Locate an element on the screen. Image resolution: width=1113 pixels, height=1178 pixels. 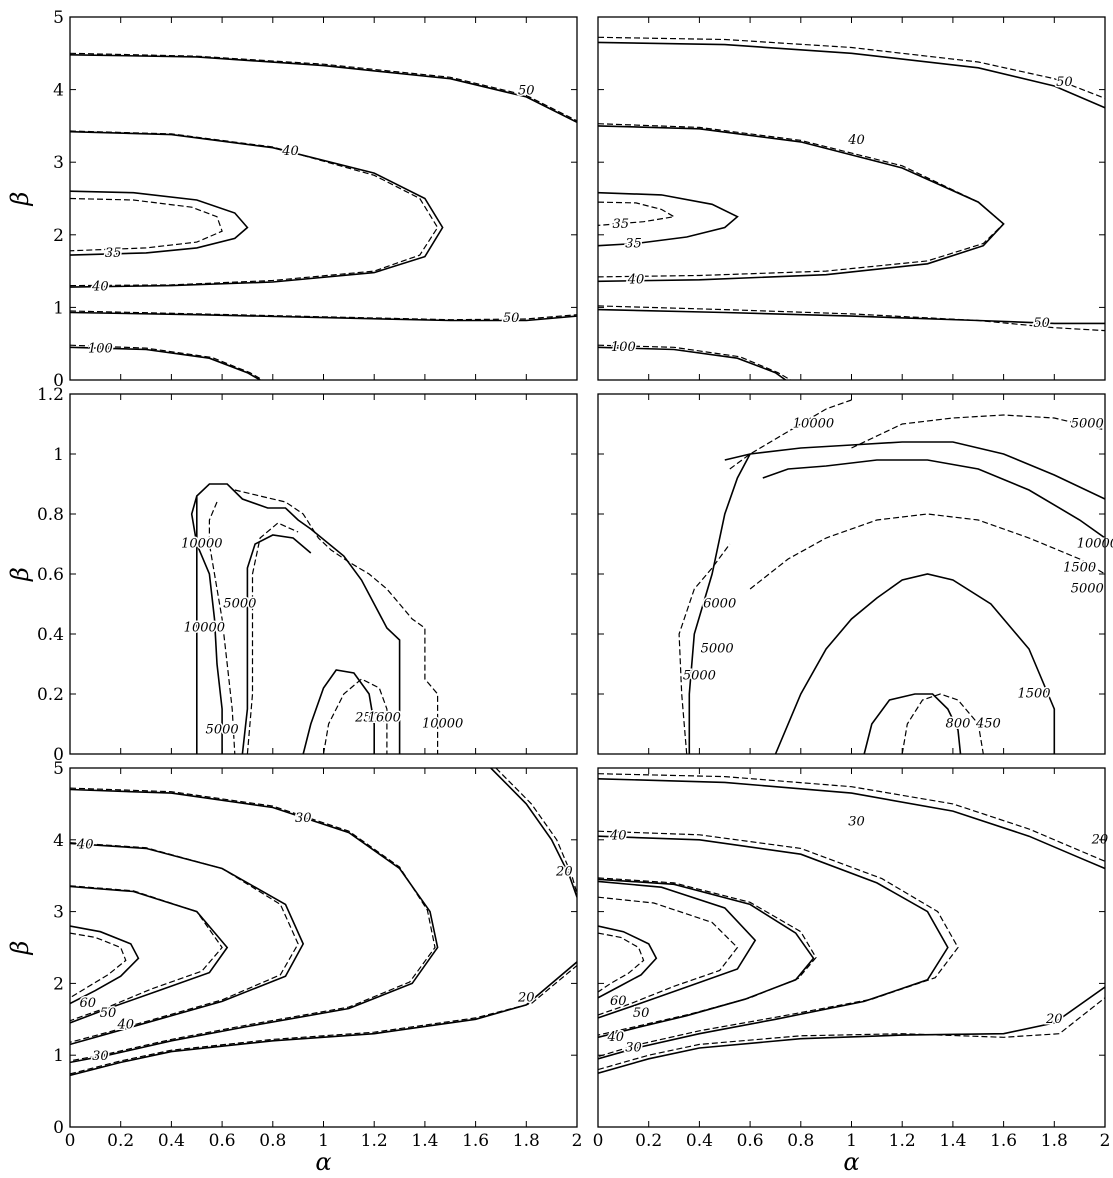
x-tick-label: 0.4 is located at coordinates (699, 1141).